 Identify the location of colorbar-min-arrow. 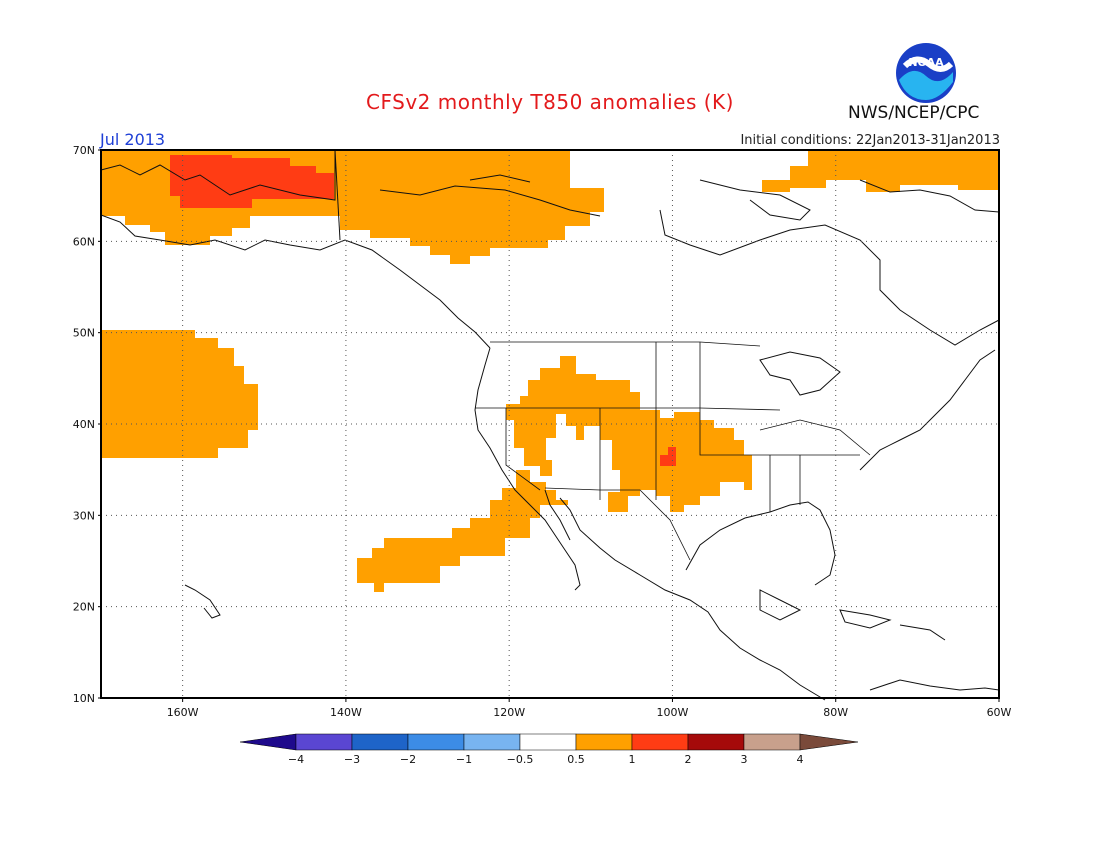
(268, 742).